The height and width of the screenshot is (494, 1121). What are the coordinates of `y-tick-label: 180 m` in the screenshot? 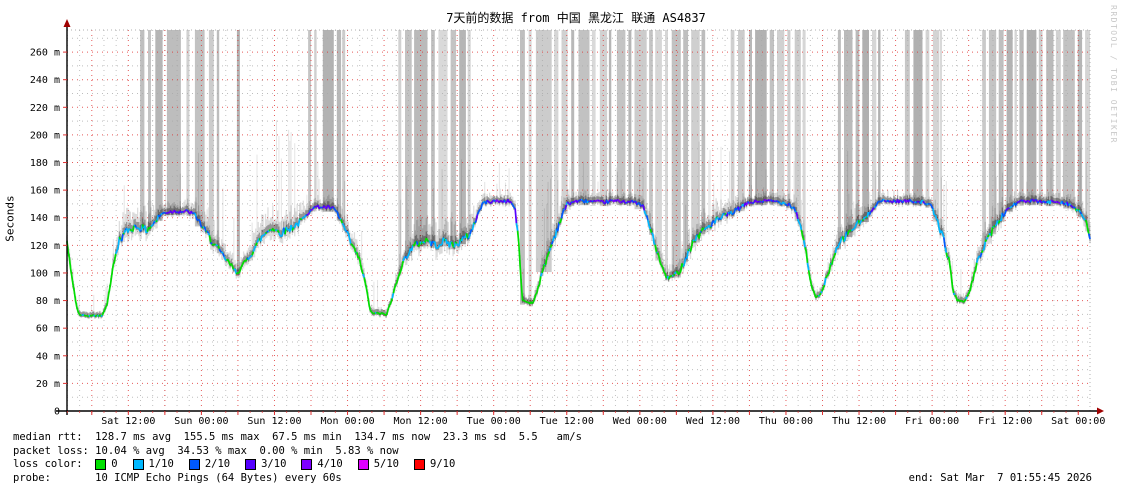 It's located at (45, 163).